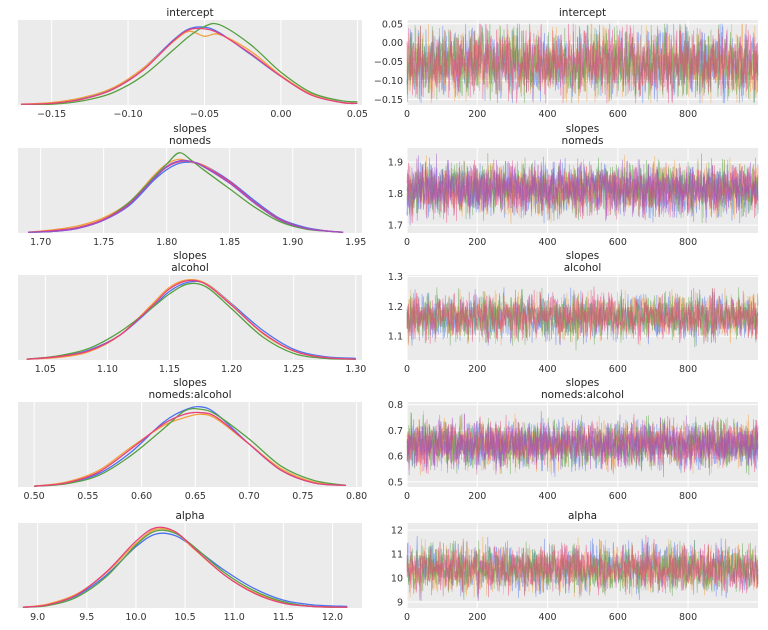  I want to click on x-tick-label: 1.05, so click(45, 369).